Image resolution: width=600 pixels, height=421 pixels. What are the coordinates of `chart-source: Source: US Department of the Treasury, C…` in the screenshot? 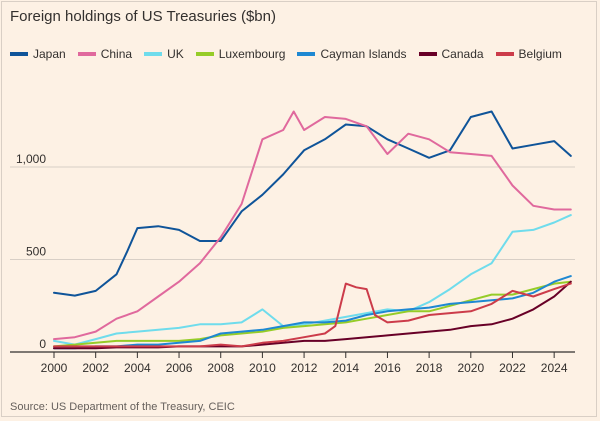 It's located at (122, 407).